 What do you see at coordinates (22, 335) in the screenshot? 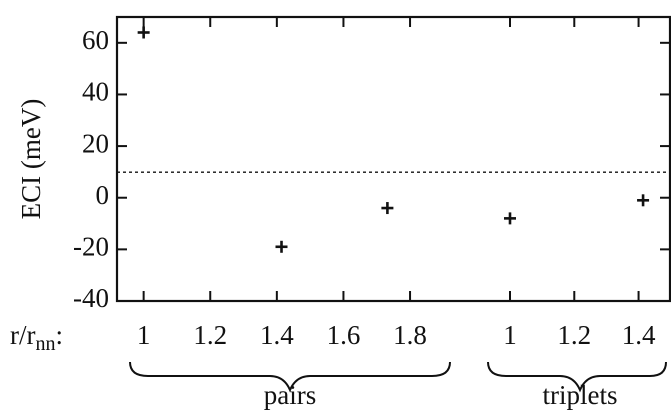
I see `x-axis-title-prefix: r/r` at bounding box center [22, 335].